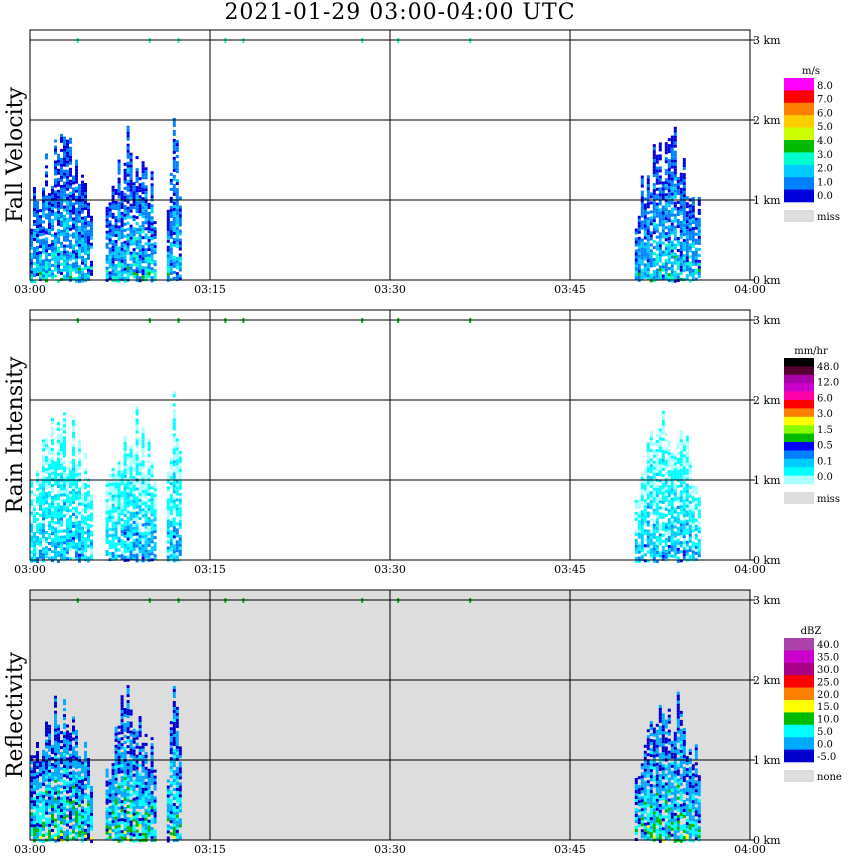  I want to click on x-tick-label: 04:00, so click(750, 289).